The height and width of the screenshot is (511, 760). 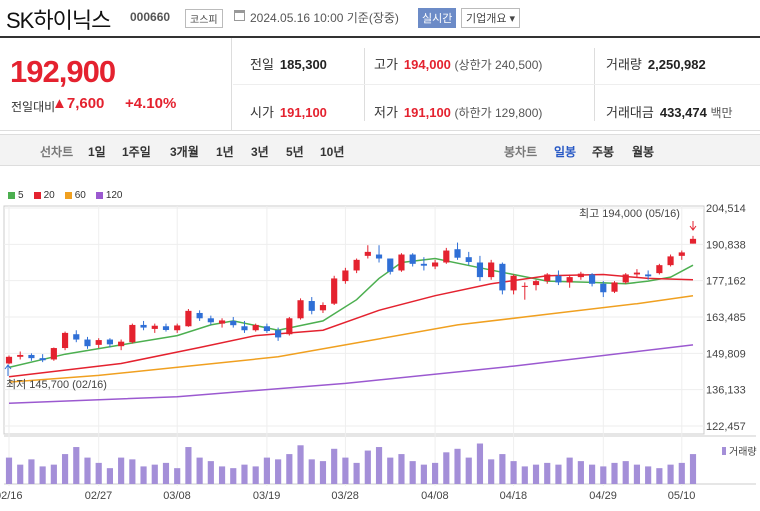 I want to click on min-arrow-icon, so click(x=8, y=370).